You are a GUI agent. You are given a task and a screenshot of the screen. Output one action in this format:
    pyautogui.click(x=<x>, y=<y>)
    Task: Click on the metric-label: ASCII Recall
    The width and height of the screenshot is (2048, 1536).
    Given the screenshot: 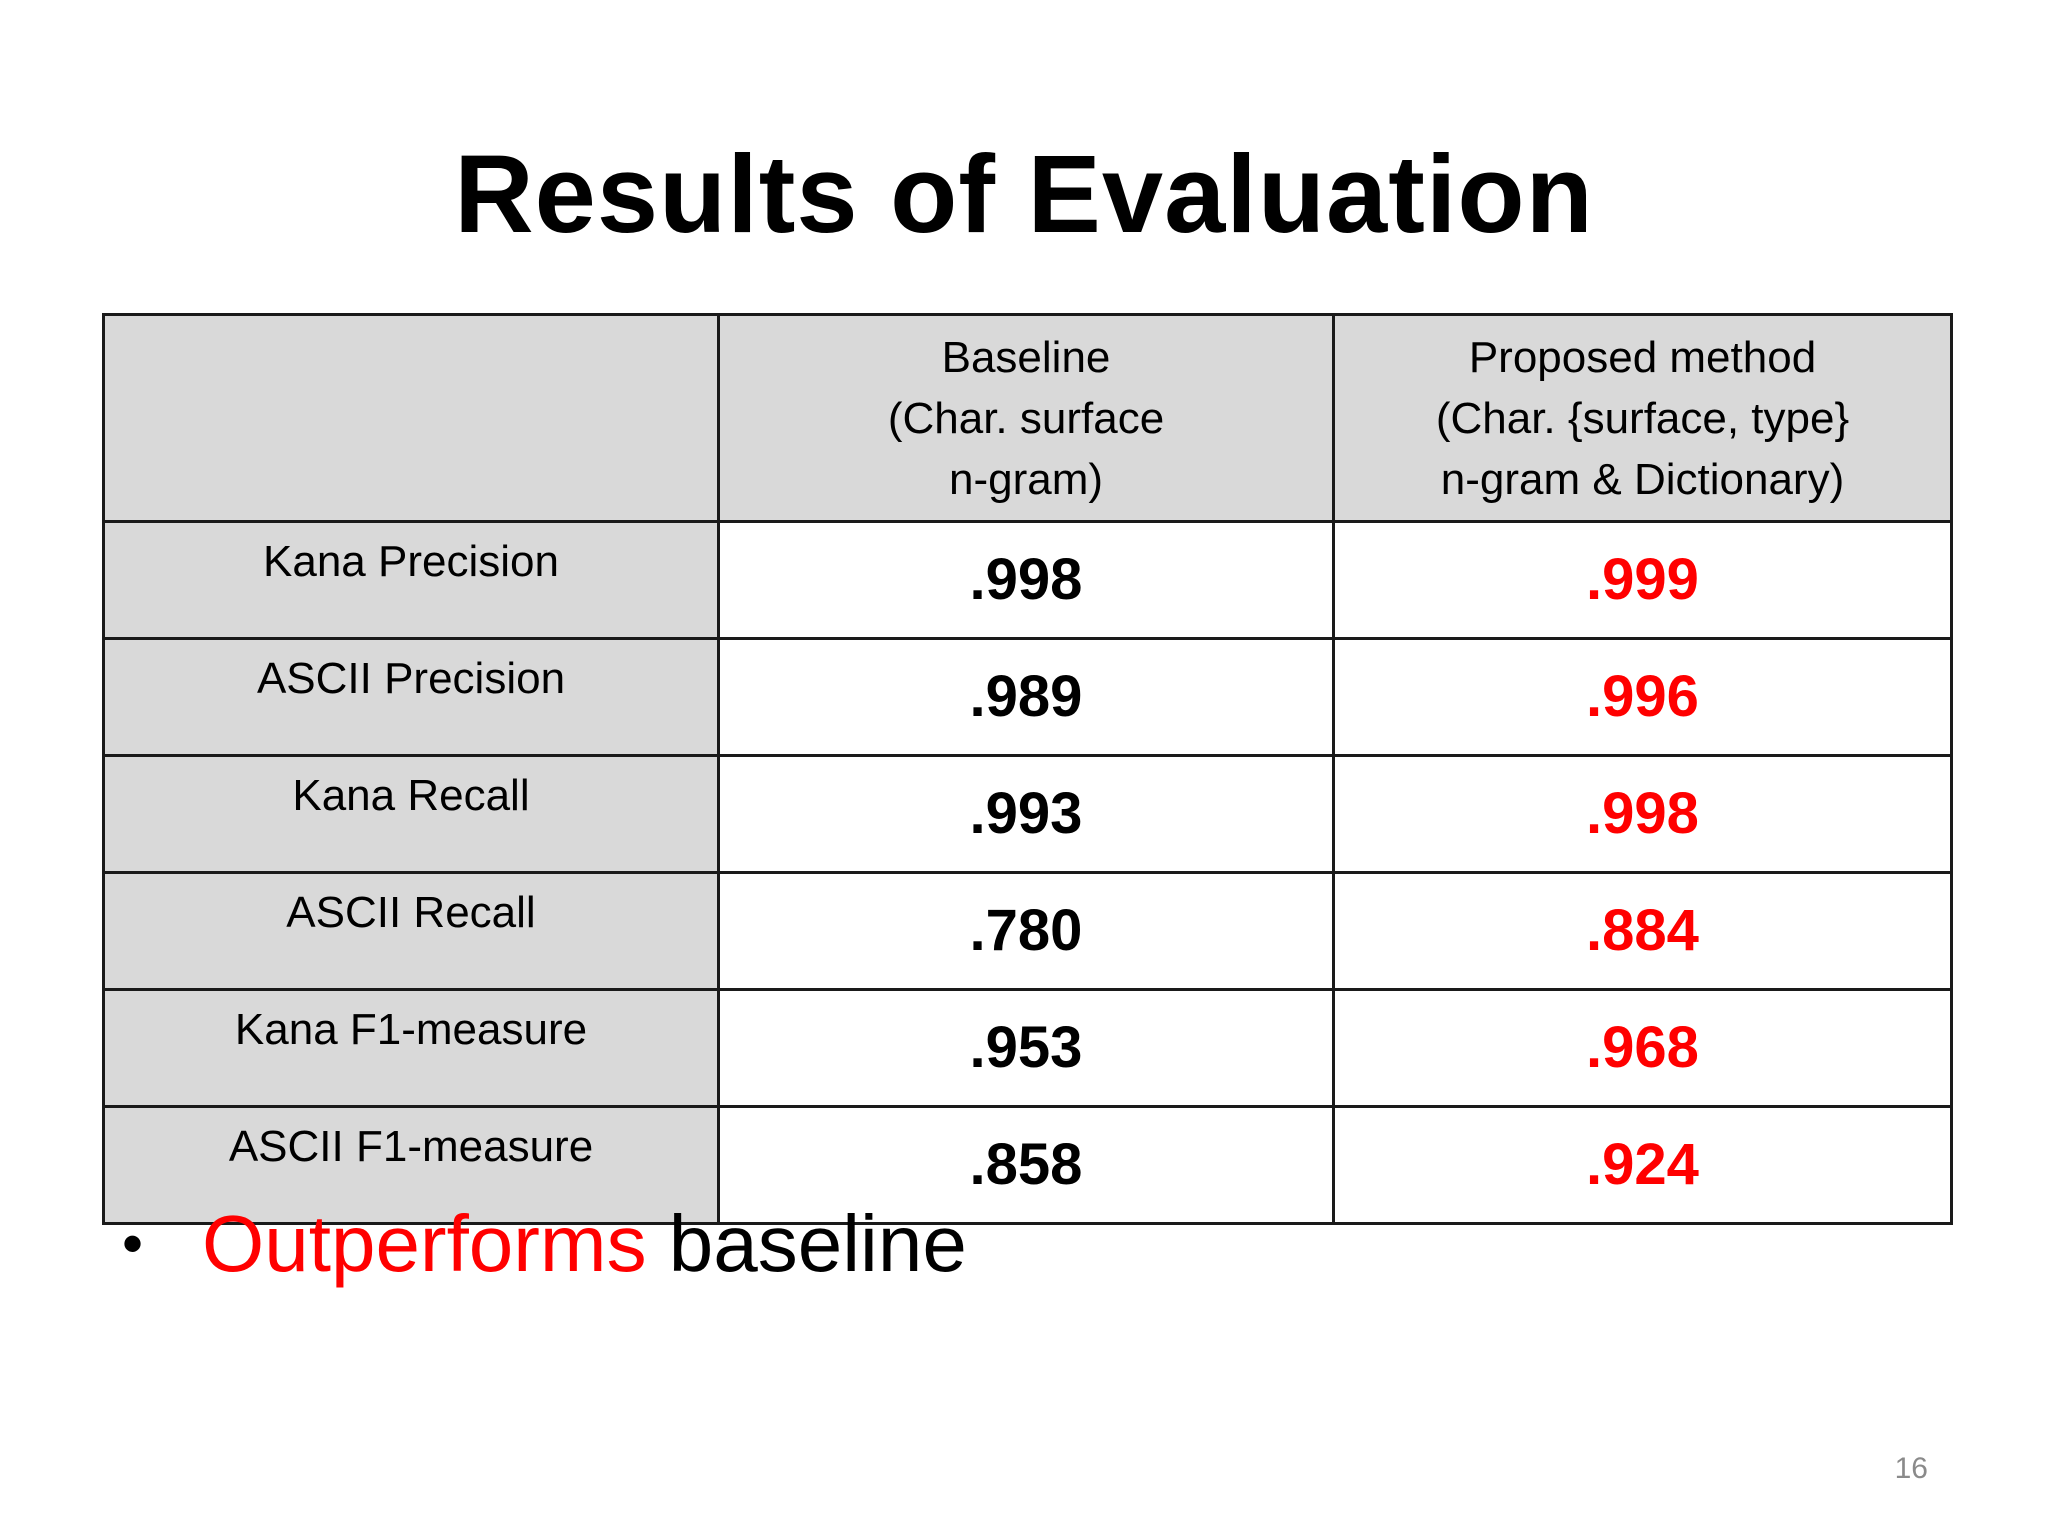 What is the action you would take?
    pyautogui.click(x=411, y=931)
    